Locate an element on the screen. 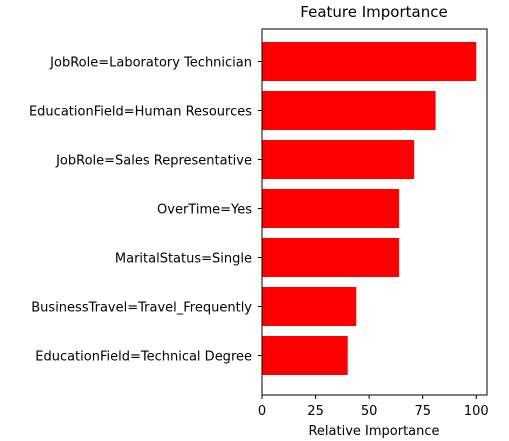  x-axis-label: Relative Importance is located at coordinates (373, 431).